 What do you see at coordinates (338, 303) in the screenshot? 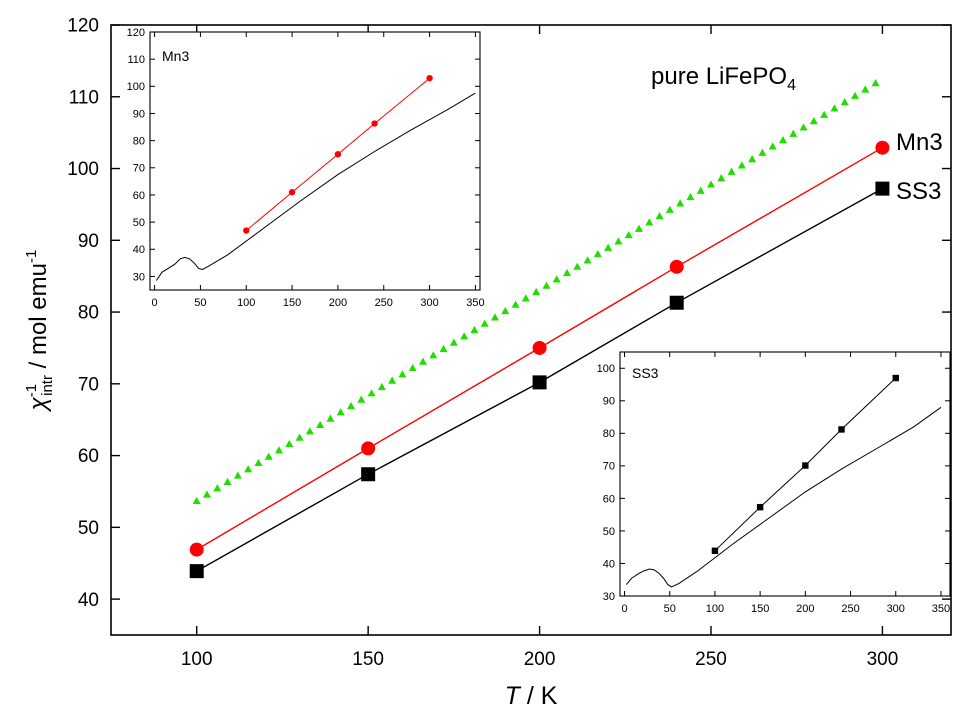
I see `x-tick-label: 200` at bounding box center [338, 303].